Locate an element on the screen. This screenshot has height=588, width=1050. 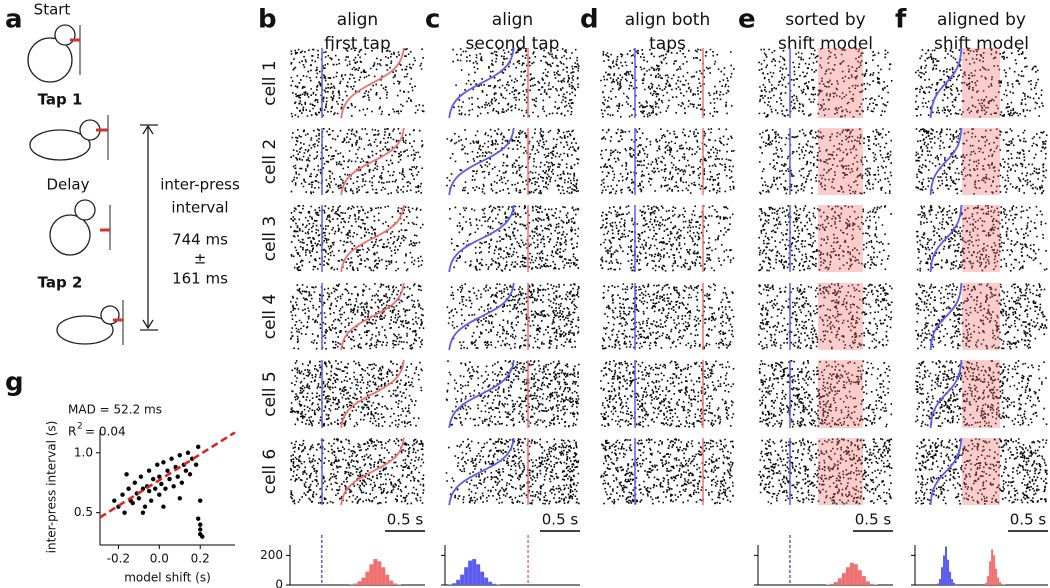
x-tick-label: 0.0 is located at coordinates (159, 559).